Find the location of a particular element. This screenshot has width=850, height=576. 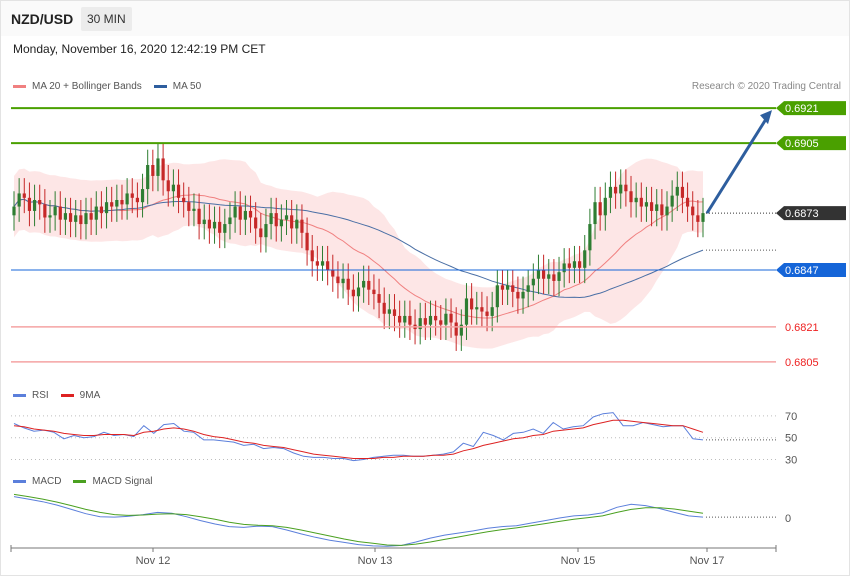

legend-label-rsi: RSI is located at coordinates (40, 395).